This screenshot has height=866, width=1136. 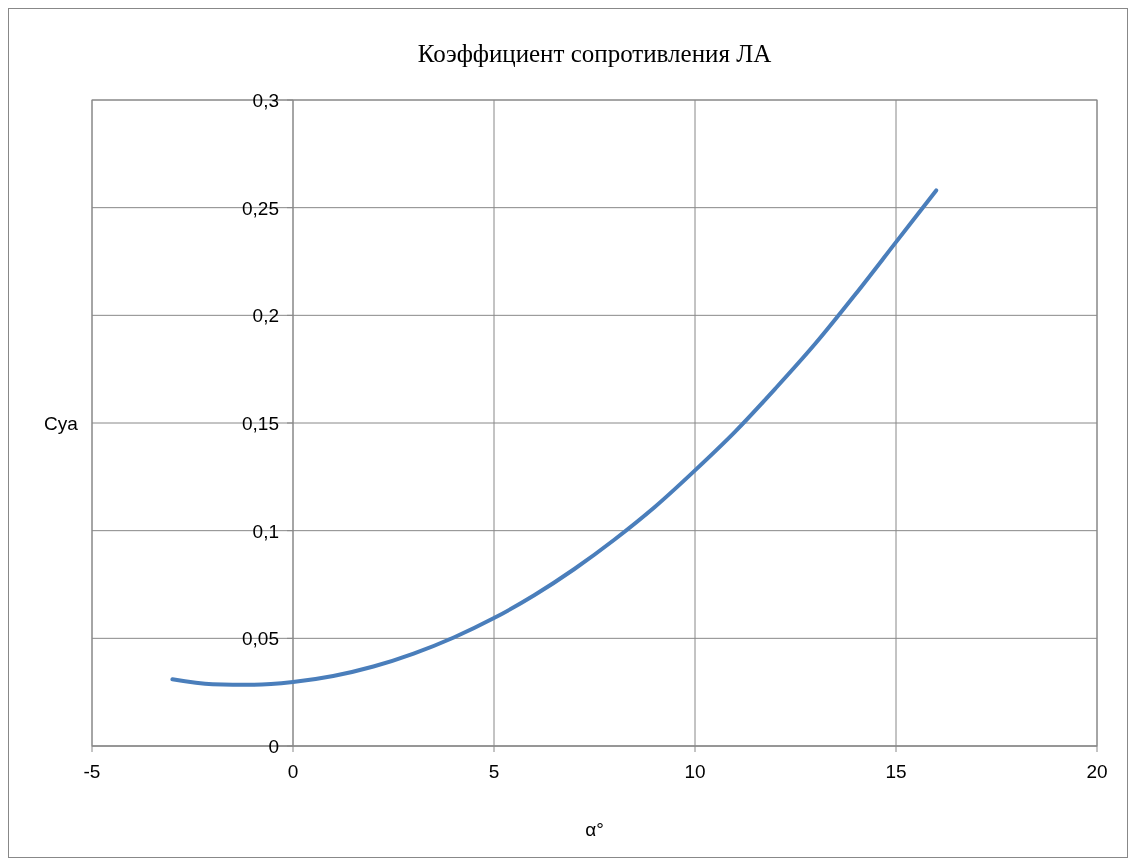 What do you see at coordinates (1097, 771) in the screenshot?
I see `x-tick-label: 20` at bounding box center [1097, 771].